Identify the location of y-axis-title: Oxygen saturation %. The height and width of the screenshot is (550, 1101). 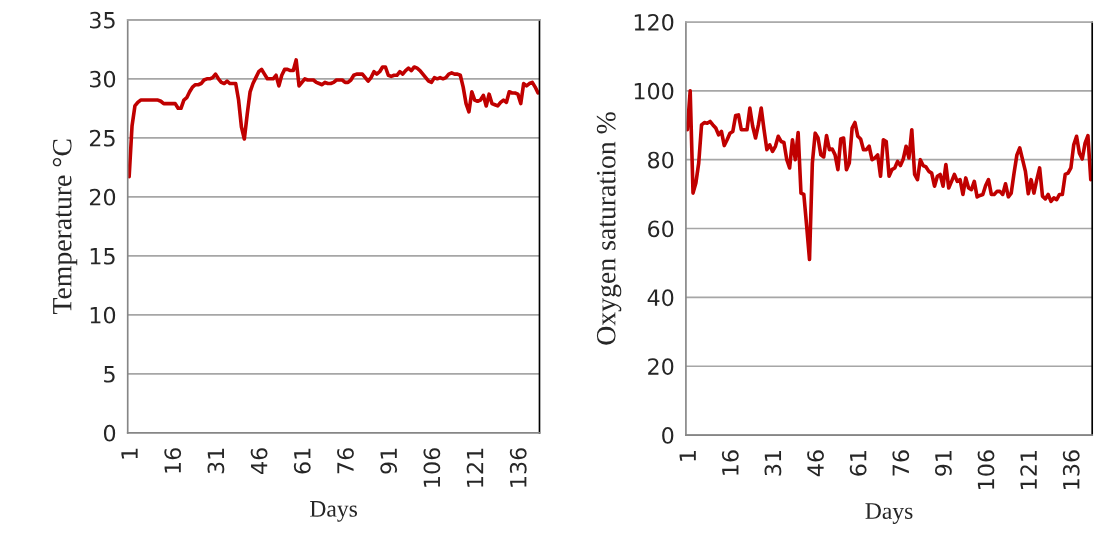
(609, 228).